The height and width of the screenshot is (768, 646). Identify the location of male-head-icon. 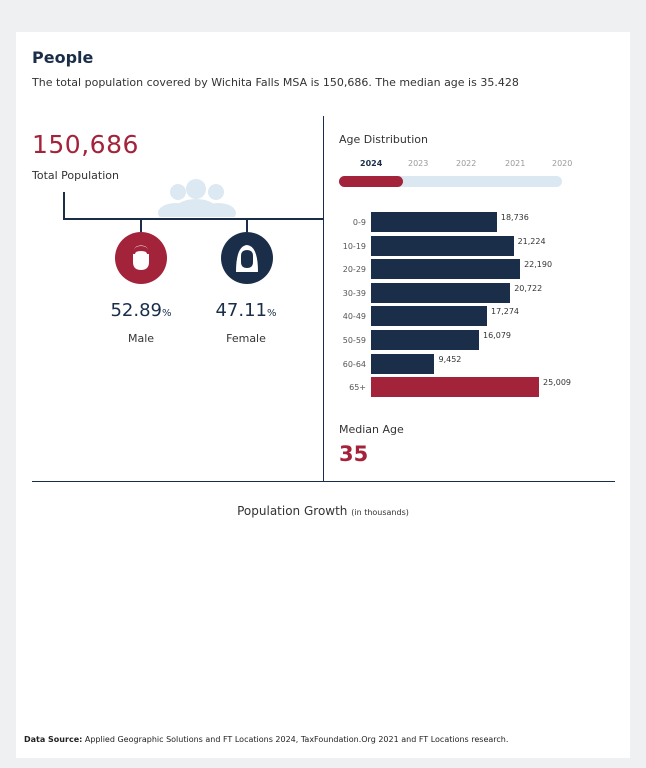
(141, 257).